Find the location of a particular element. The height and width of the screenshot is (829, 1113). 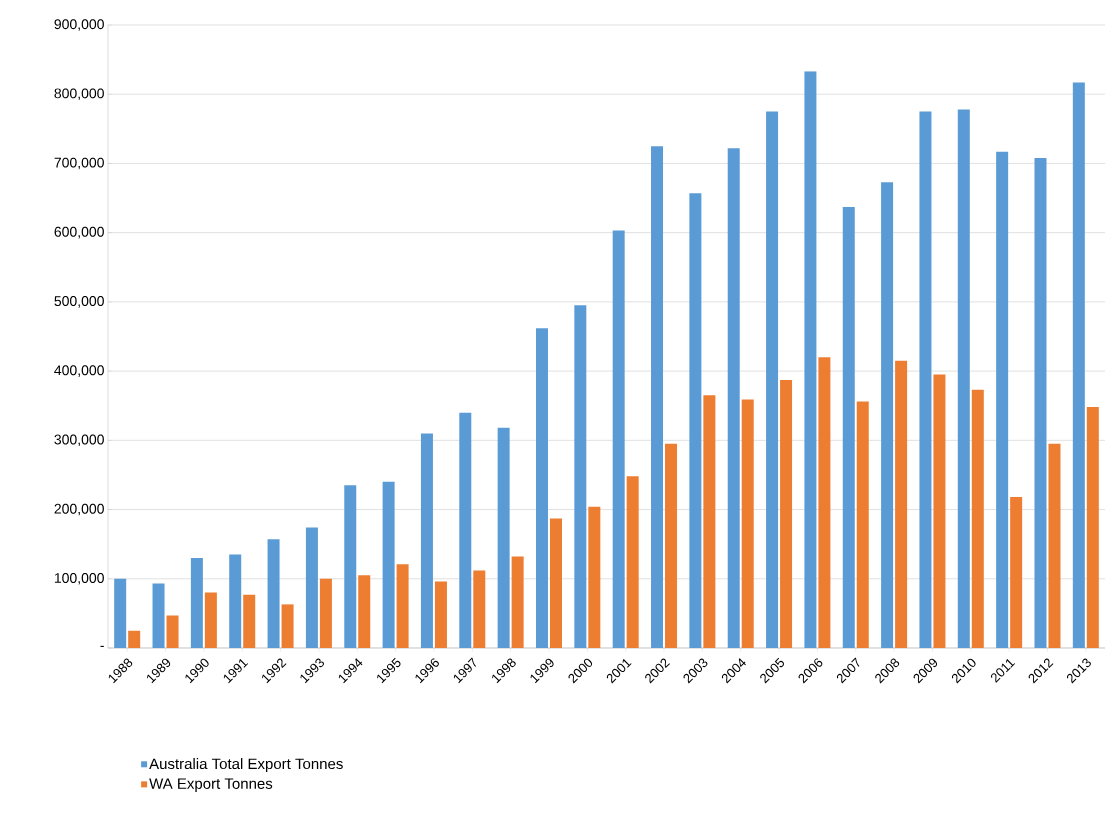

y-tick-label: 700,000 is located at coordinates (79, 163).